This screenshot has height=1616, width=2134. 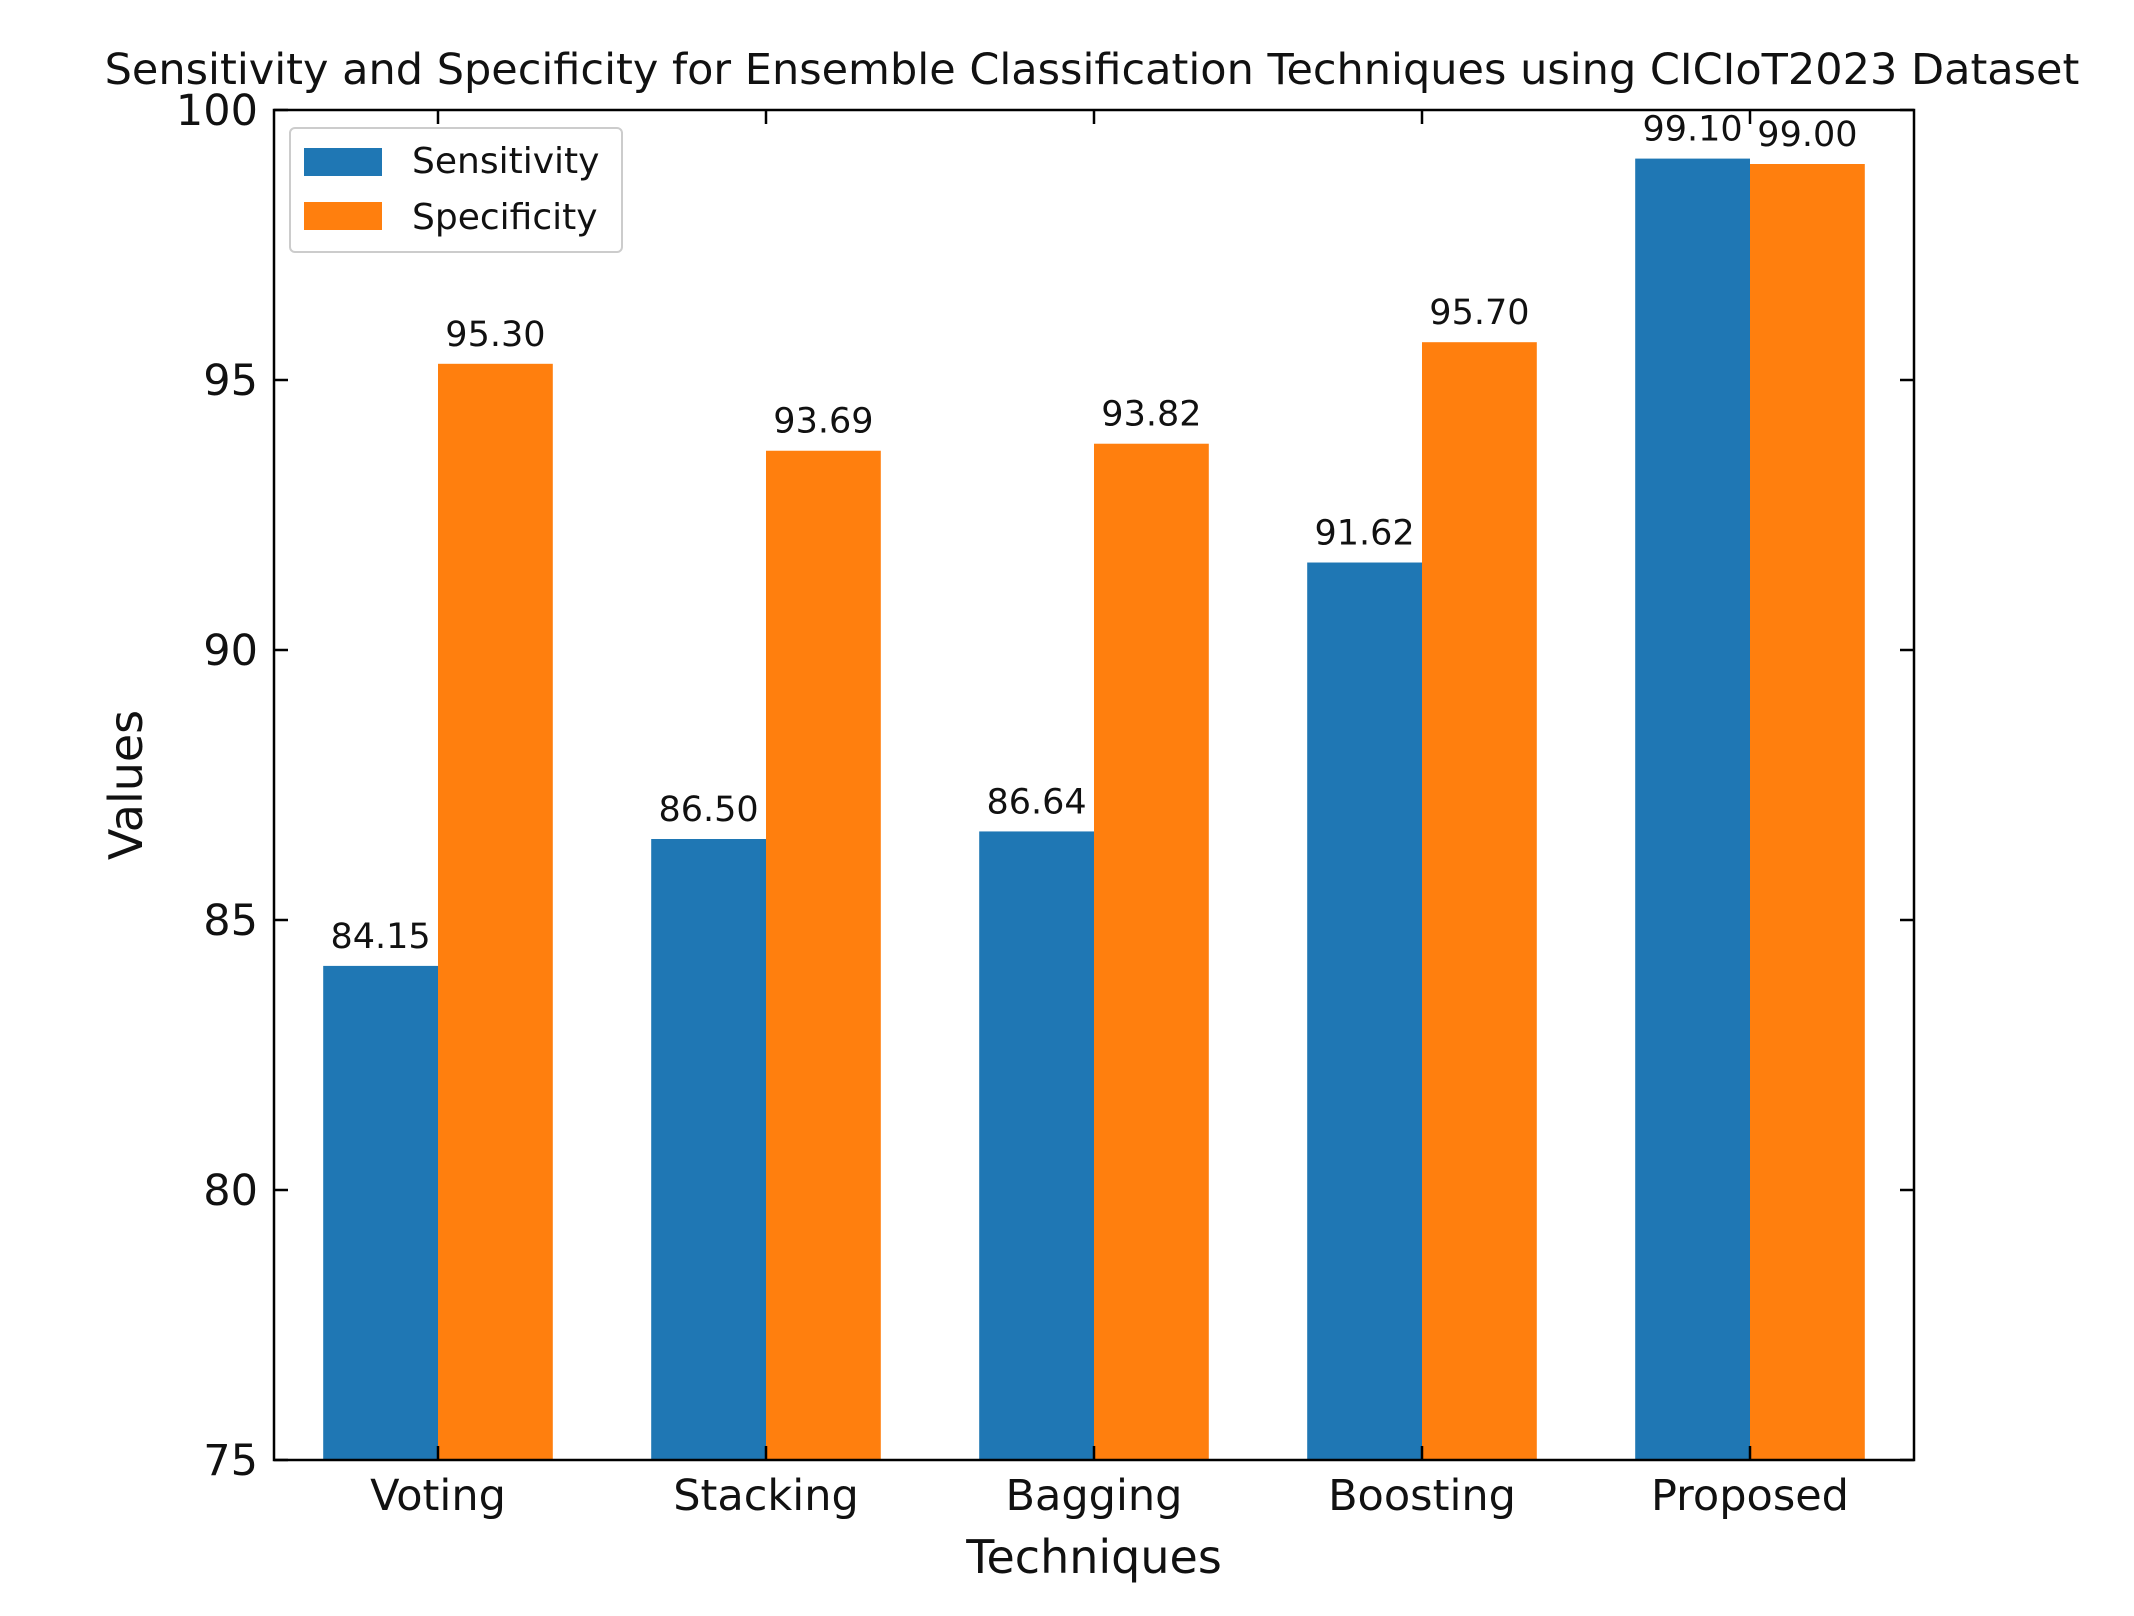 What do you see at coordinates (505, 217) in the screenshot?
I see `legend-label-specificity: Specificity` at bounding box center [505, 217].